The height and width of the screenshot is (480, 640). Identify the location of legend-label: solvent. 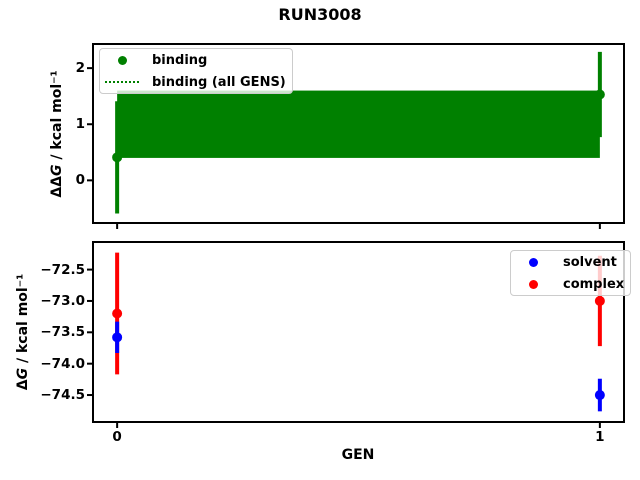
(590, 262).